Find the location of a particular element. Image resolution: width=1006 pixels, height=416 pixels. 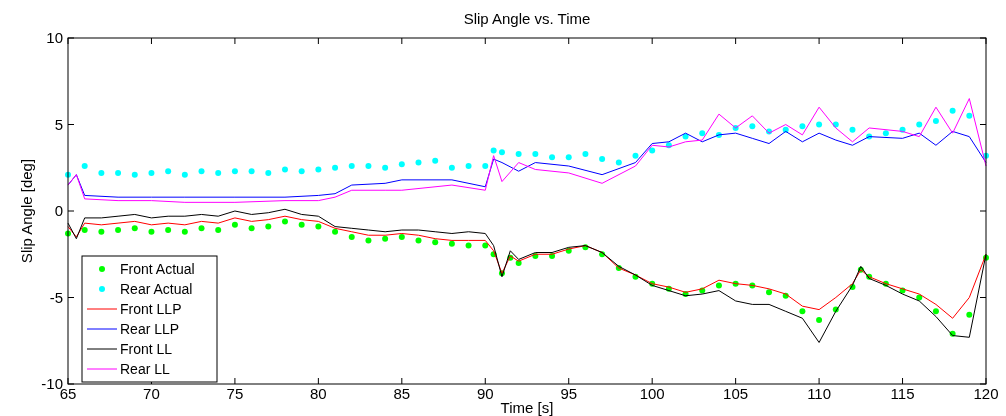

y-tick-label: 5 is located at coordinates (58, 124).